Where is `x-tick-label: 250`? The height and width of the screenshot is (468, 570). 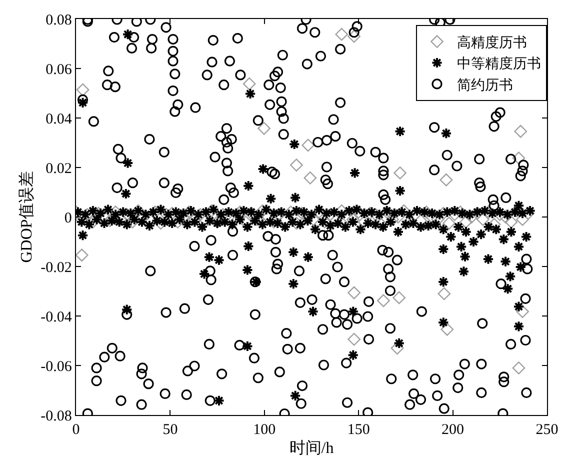 x-tick-label: 250 is located at coordinates (547, 430).